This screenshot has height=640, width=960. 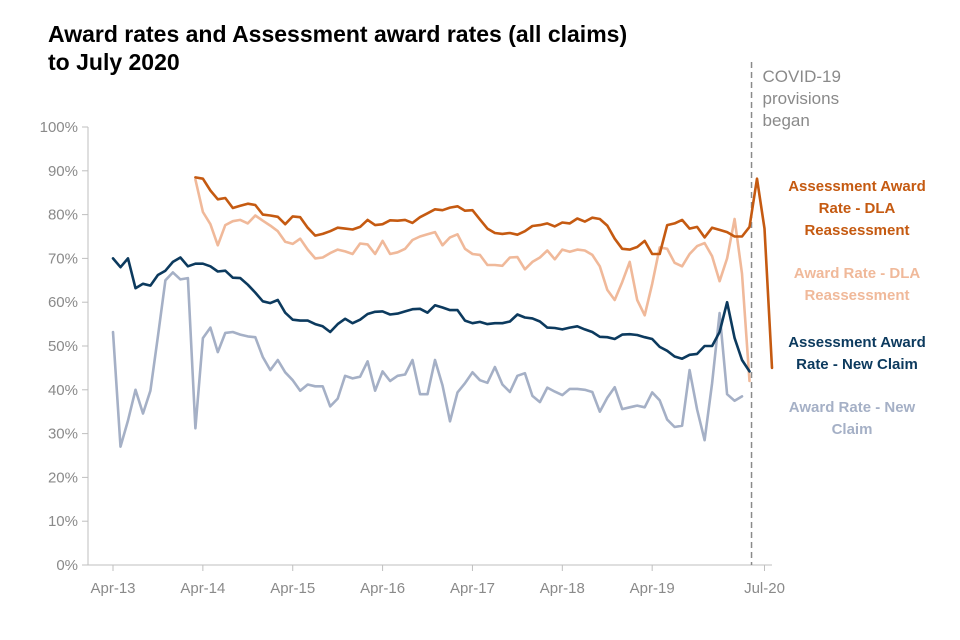 I want to click on legend-label: Rate - DLA, so click(x=857, y=208).